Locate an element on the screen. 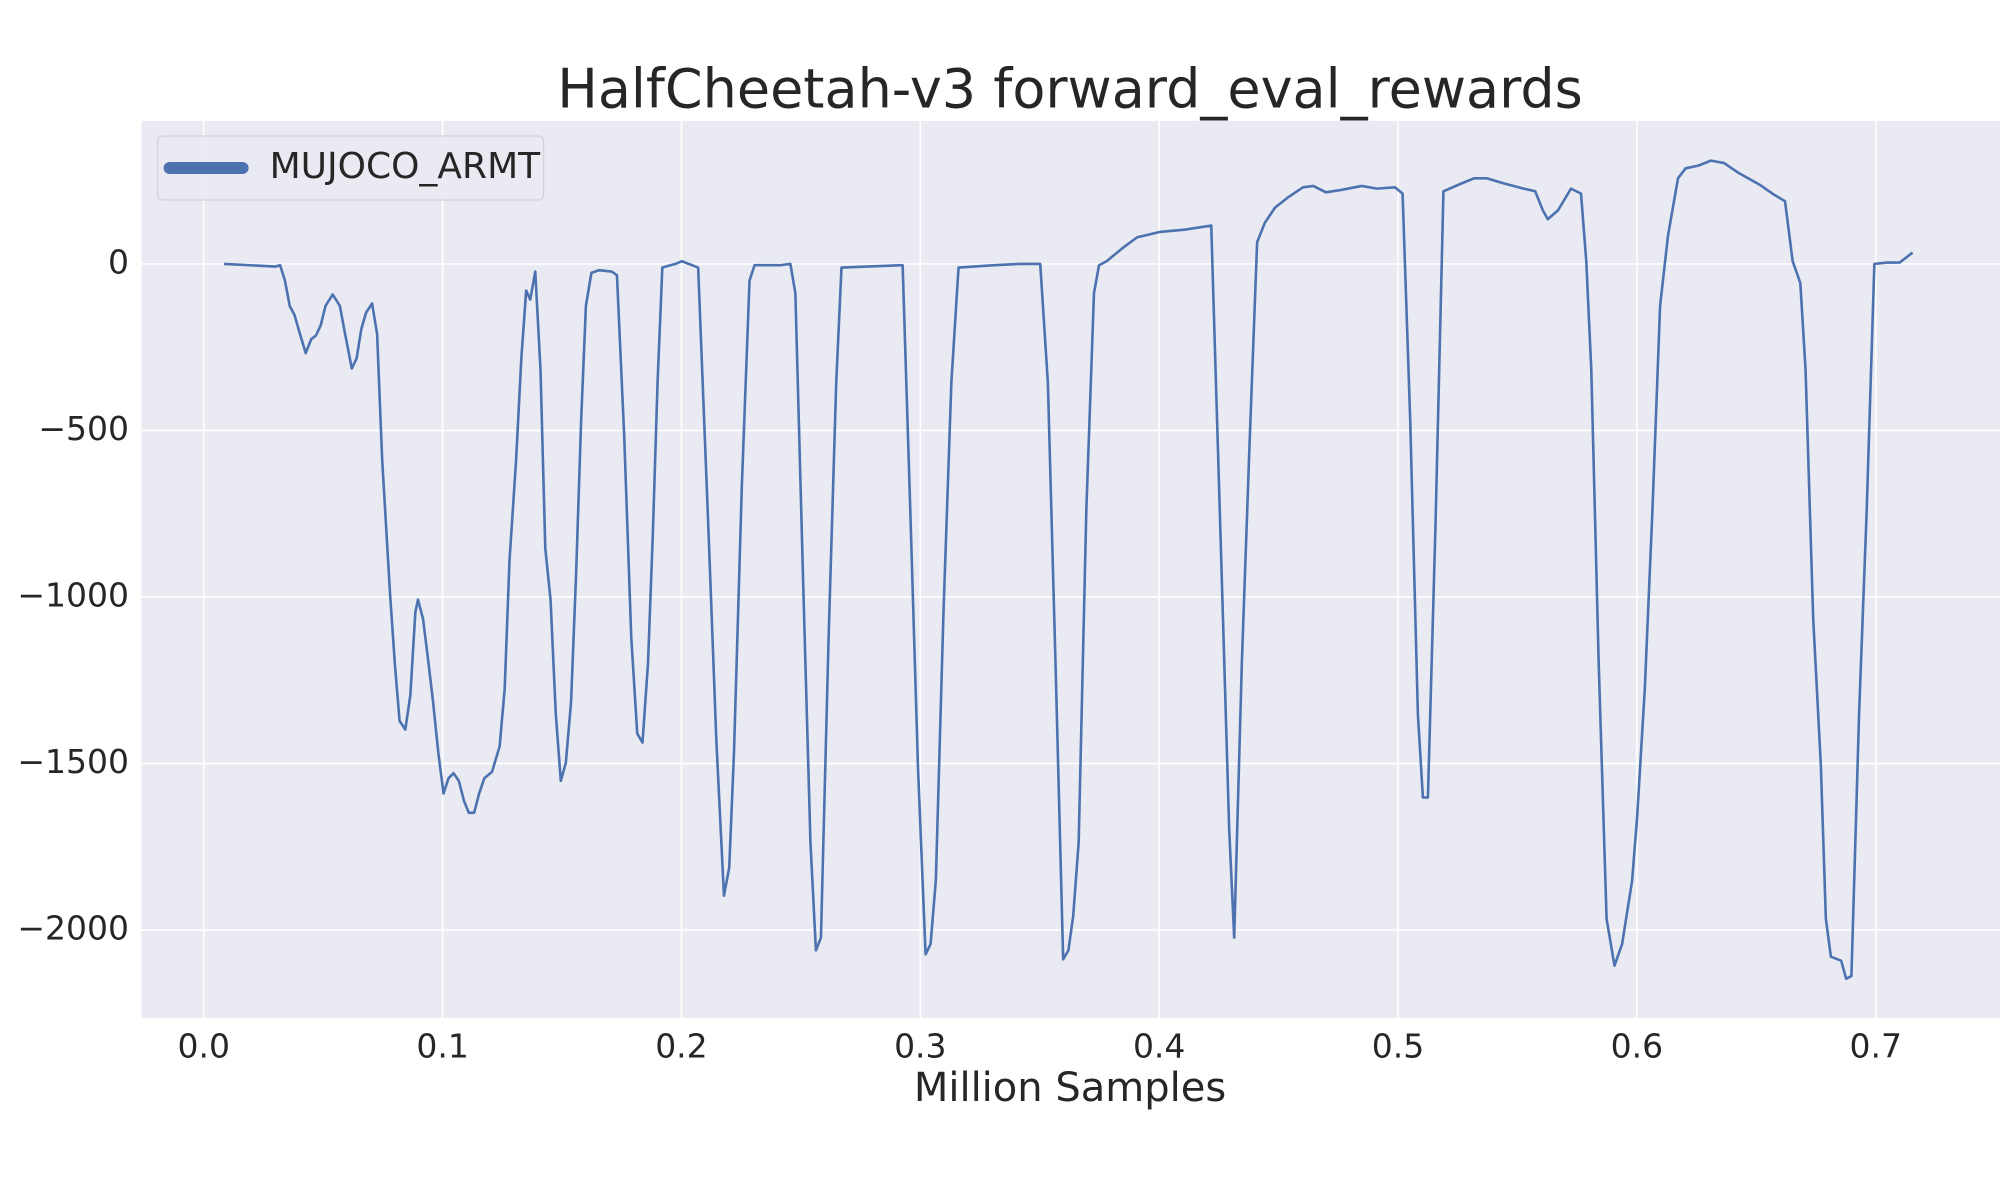 This screenshot has height=1200, width=2000. chart-title: HalfCheetah-v3 forward_eval_rewards is located at coordinates (1070, 89).